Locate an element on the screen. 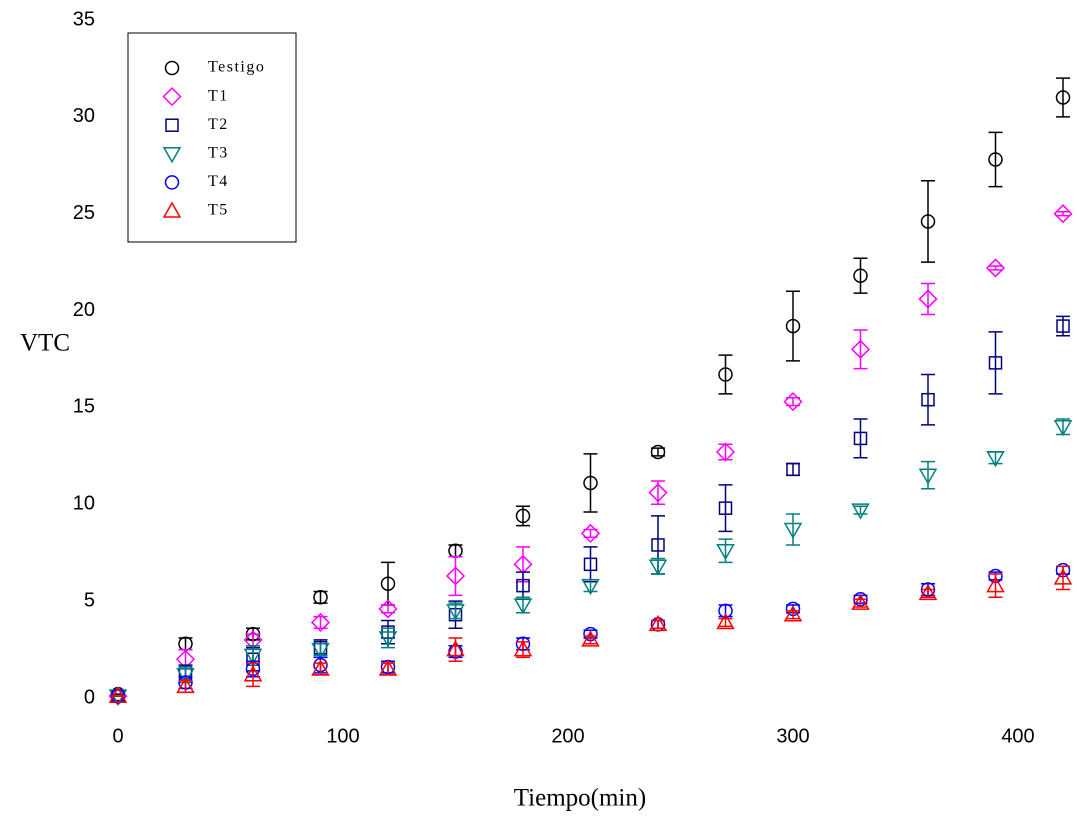 This screenshot has height=816, width=1077. y-tick-label: 15 is located at coordinates (84, 407).